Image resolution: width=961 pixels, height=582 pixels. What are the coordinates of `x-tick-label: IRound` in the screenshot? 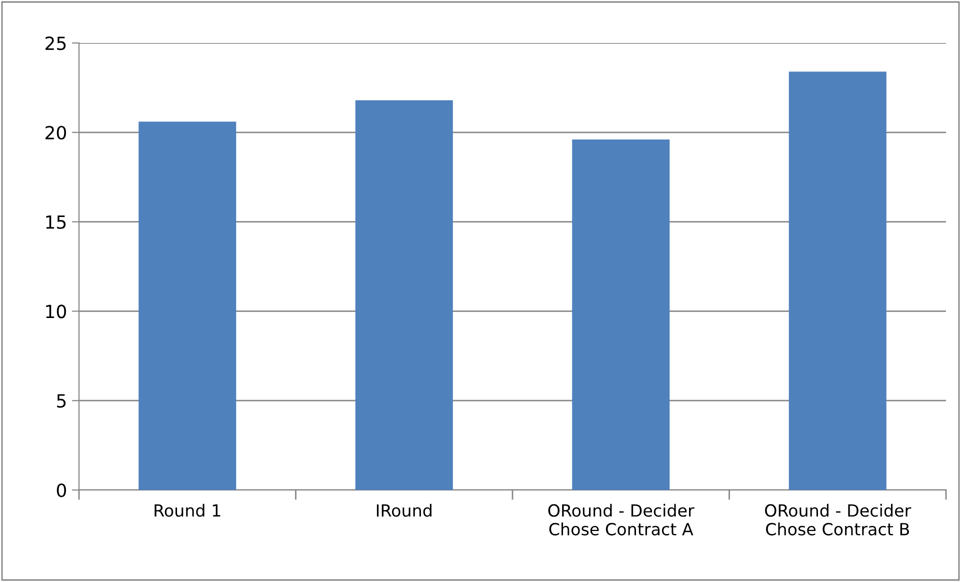 It's located at (404, 510).